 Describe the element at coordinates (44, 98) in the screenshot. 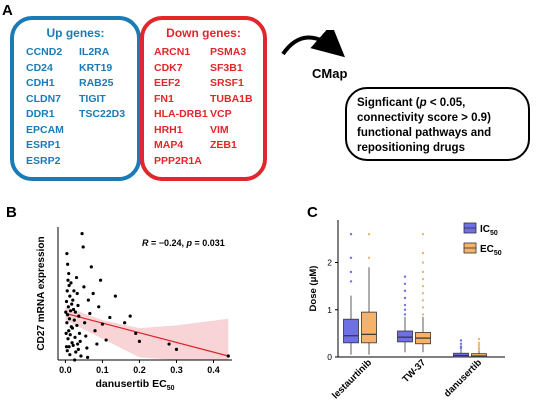

I see `gene-label: CLDN7` at that location.